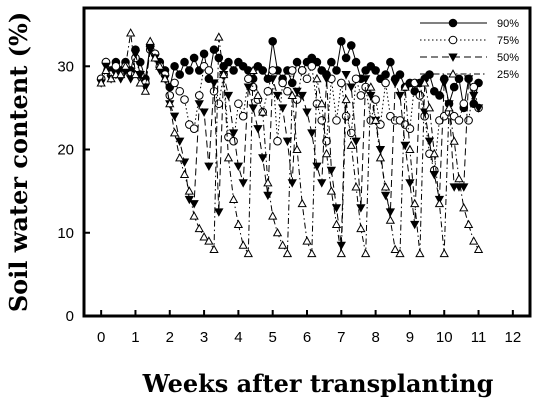  Describe the element at coordinates (469, 49) in the screenshot. I see `legend: 90% 75% 50% 25%` at that location.